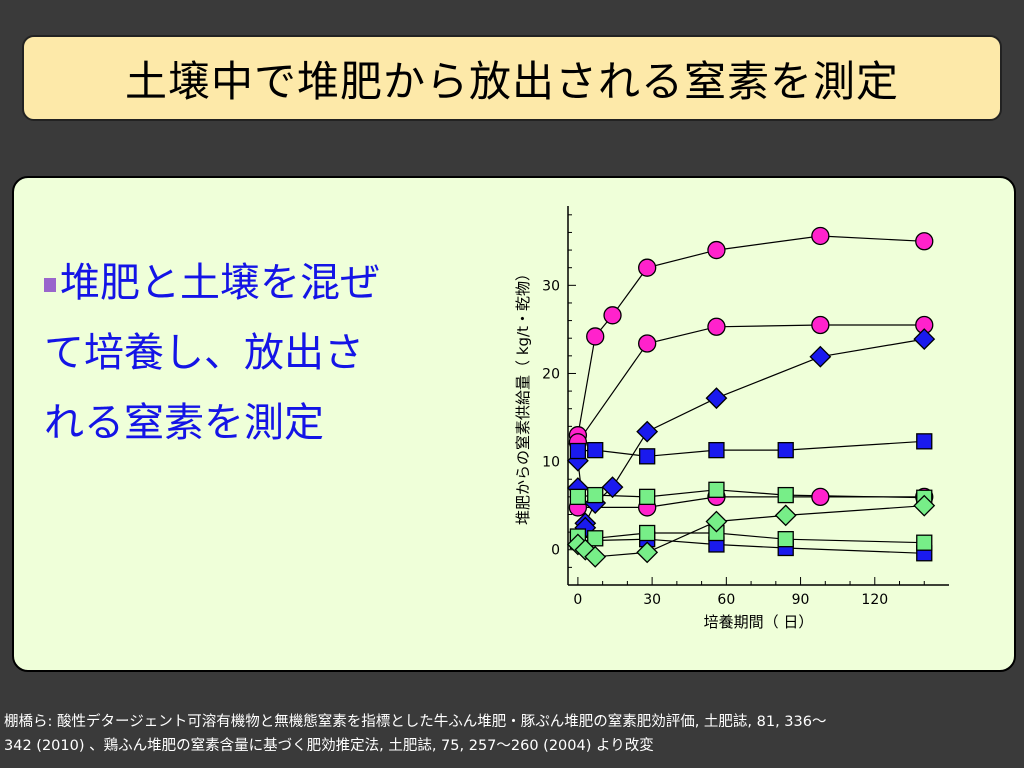 Image resolution: width=1024 pixels, height=768 pixels. I want to click on x-tick-label: 30, so click(652, 600).